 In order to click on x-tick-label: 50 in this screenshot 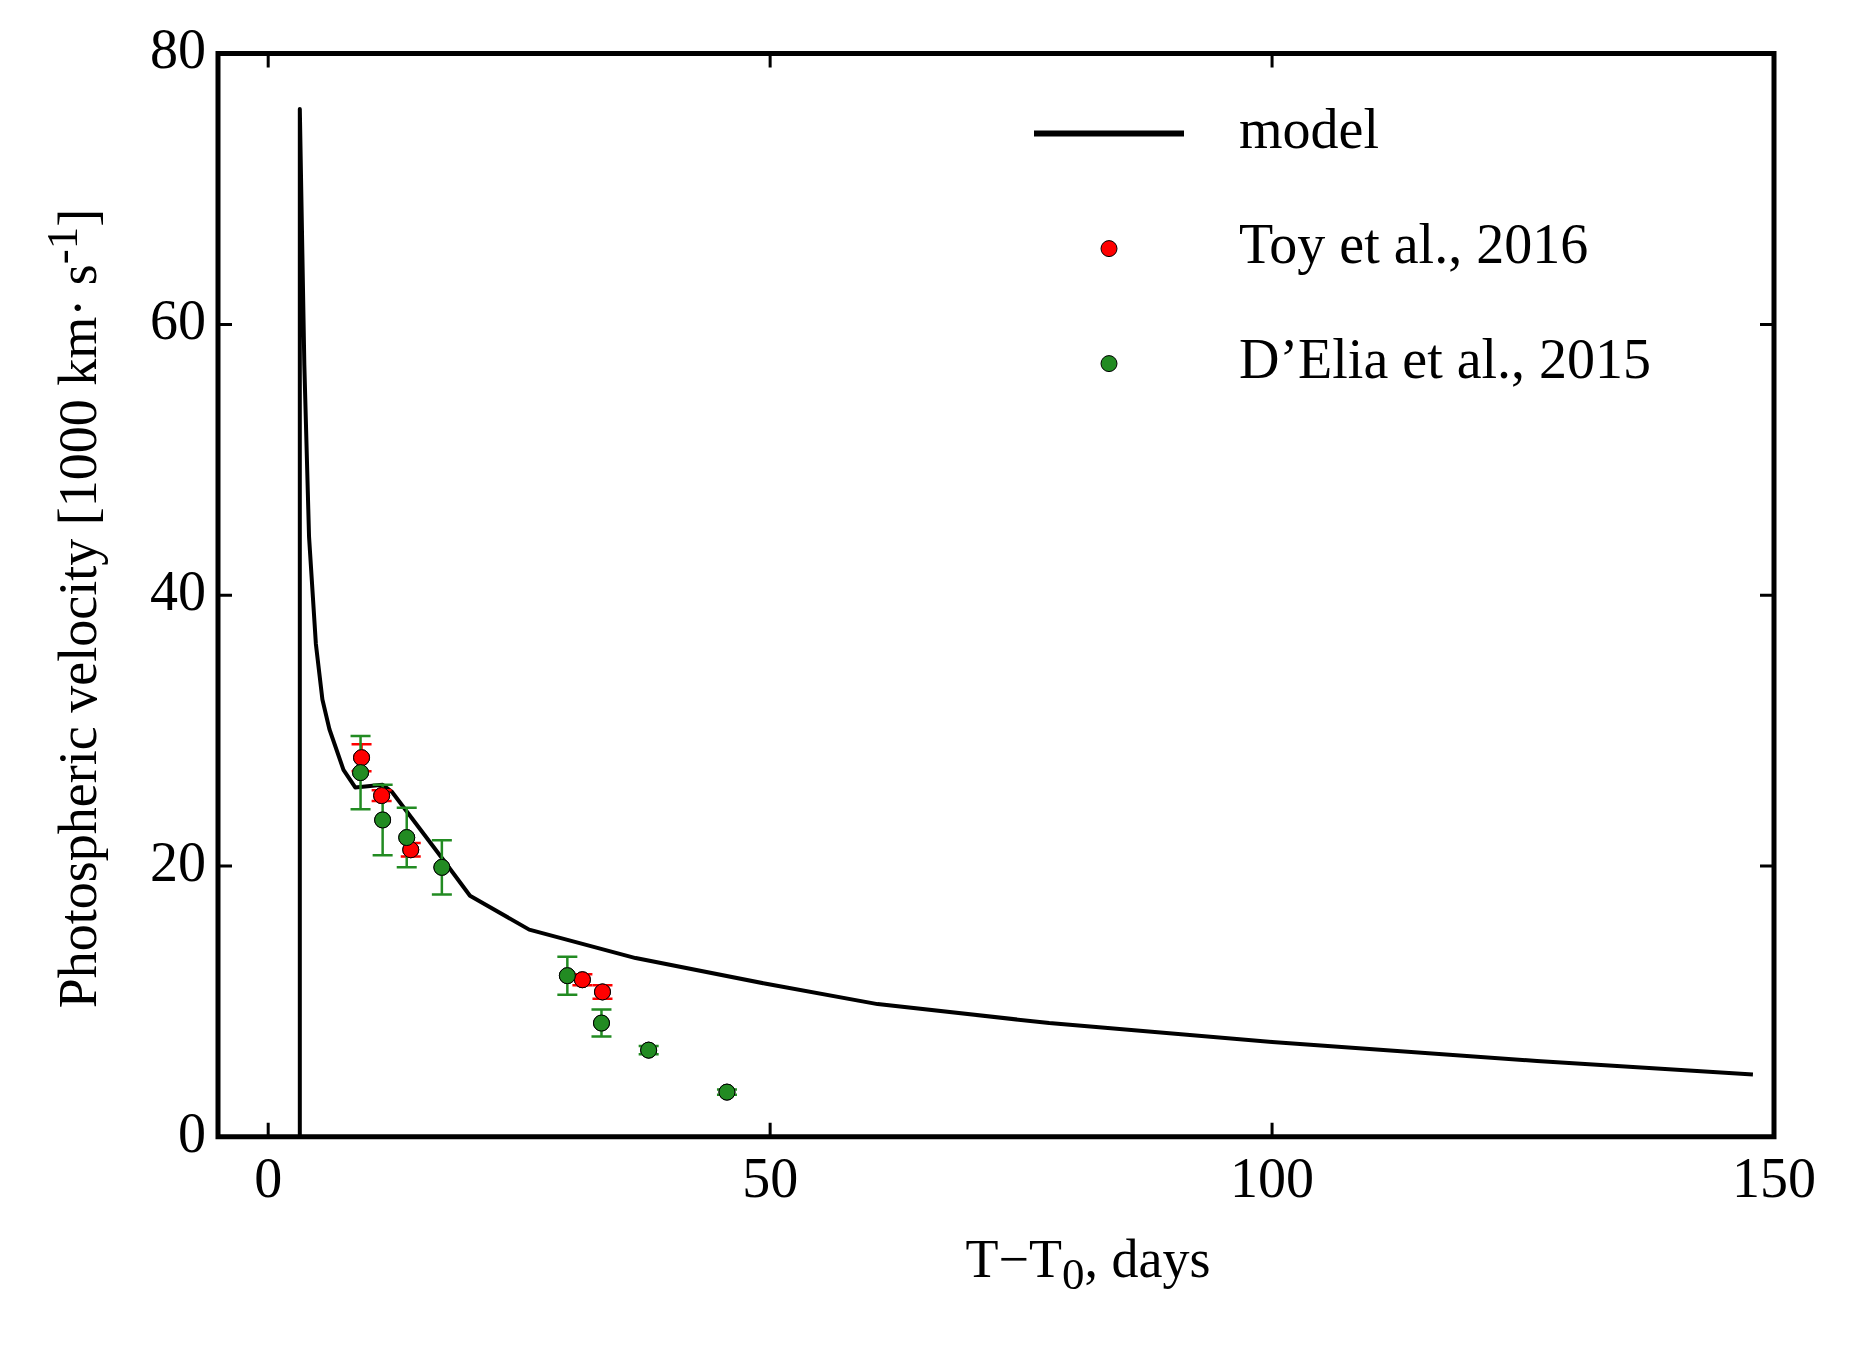, I will do `click(770, 1178)`.